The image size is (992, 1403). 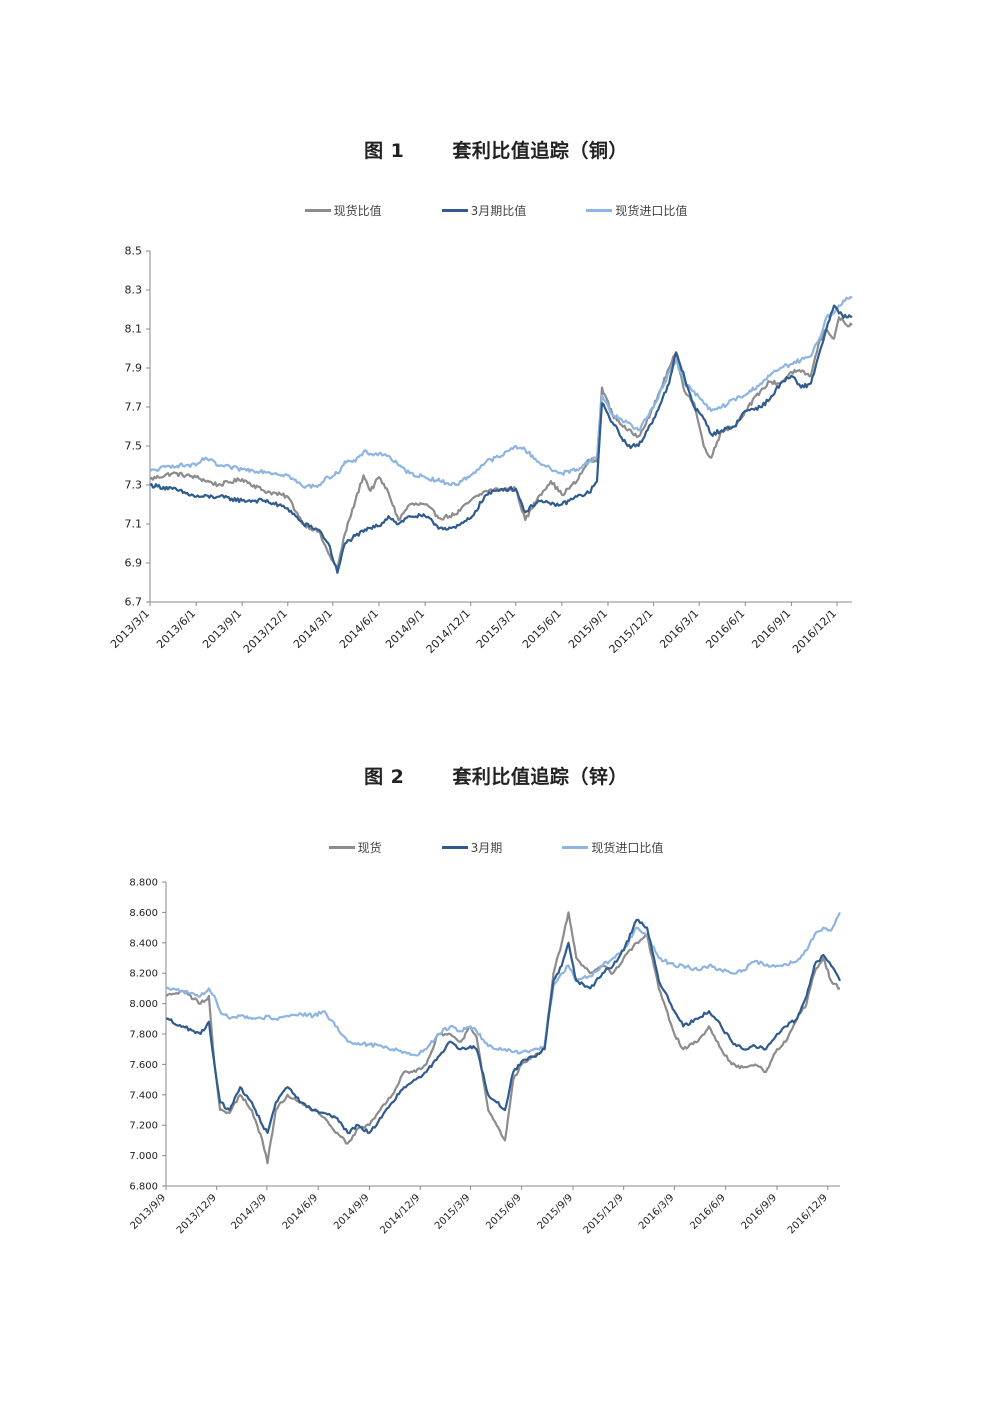 I want to click on x-tick-label: 2013/3/1, so click(x=130, y=629).